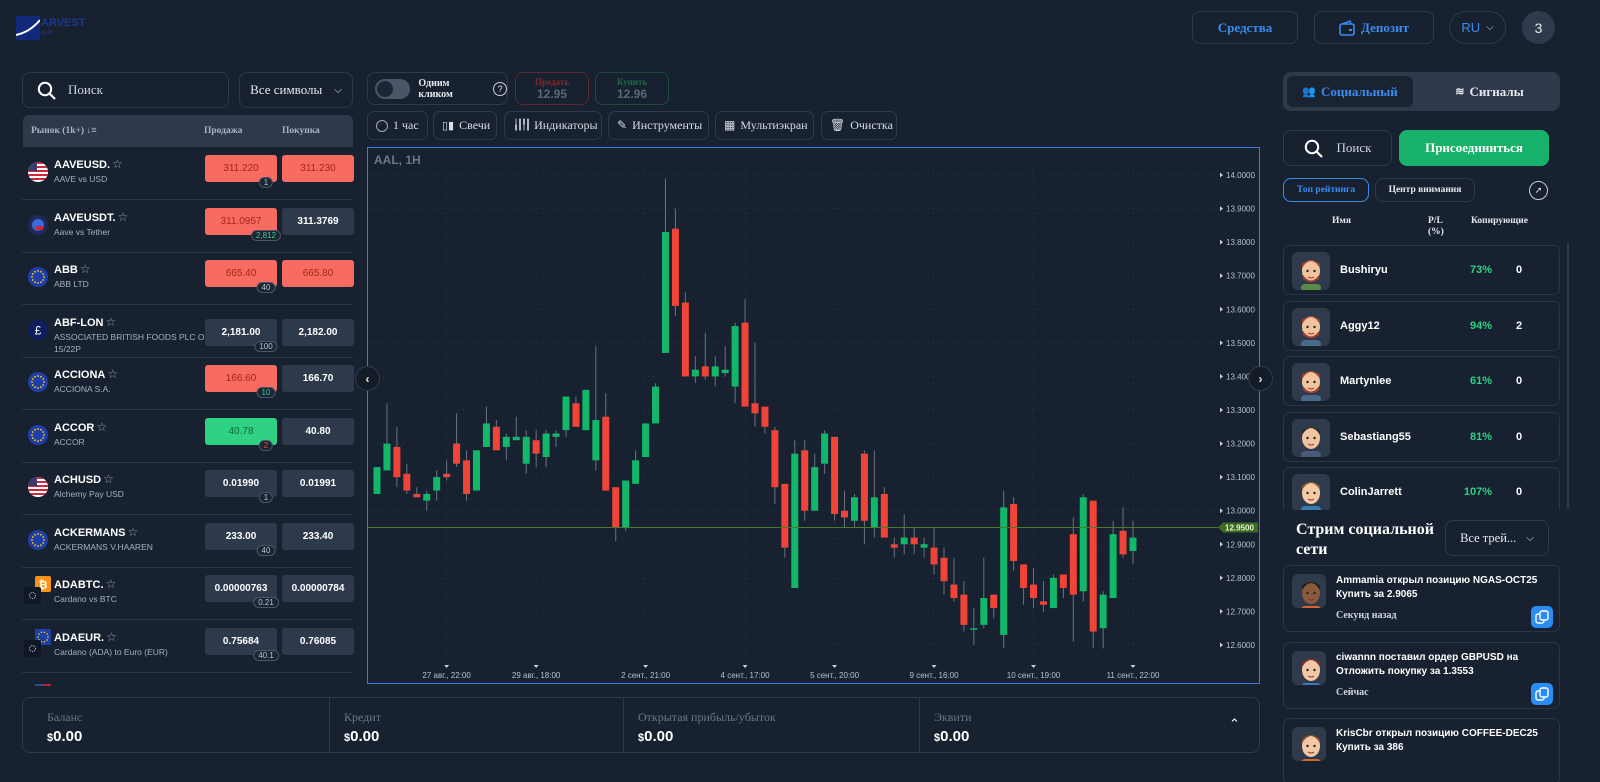  I want to click on market-row: ACCOR ☆ ACCOR 40.78 40.80 2, so click(188, 437).